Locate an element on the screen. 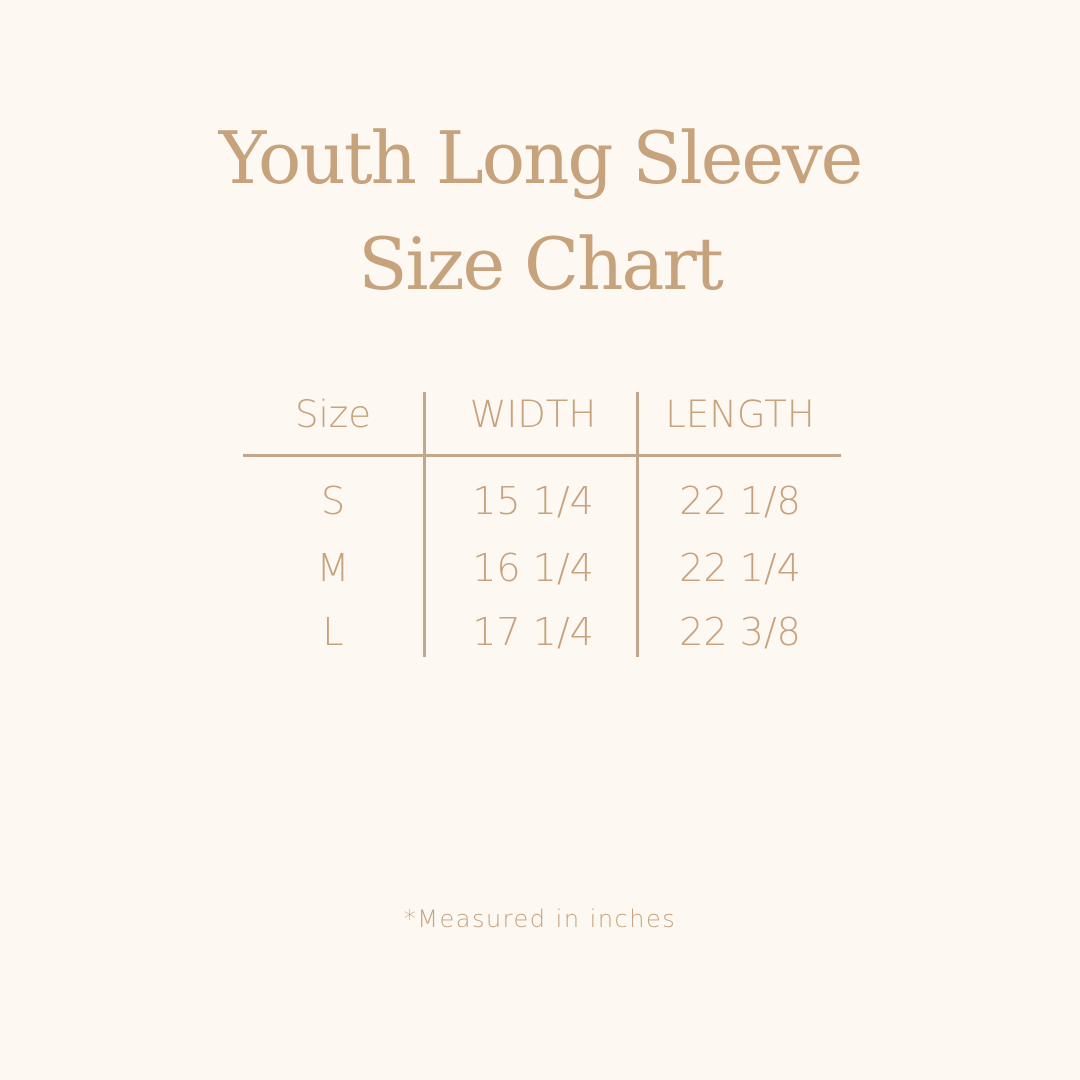  cell-length: 22 3/8 is located at coordinates (740, 632).